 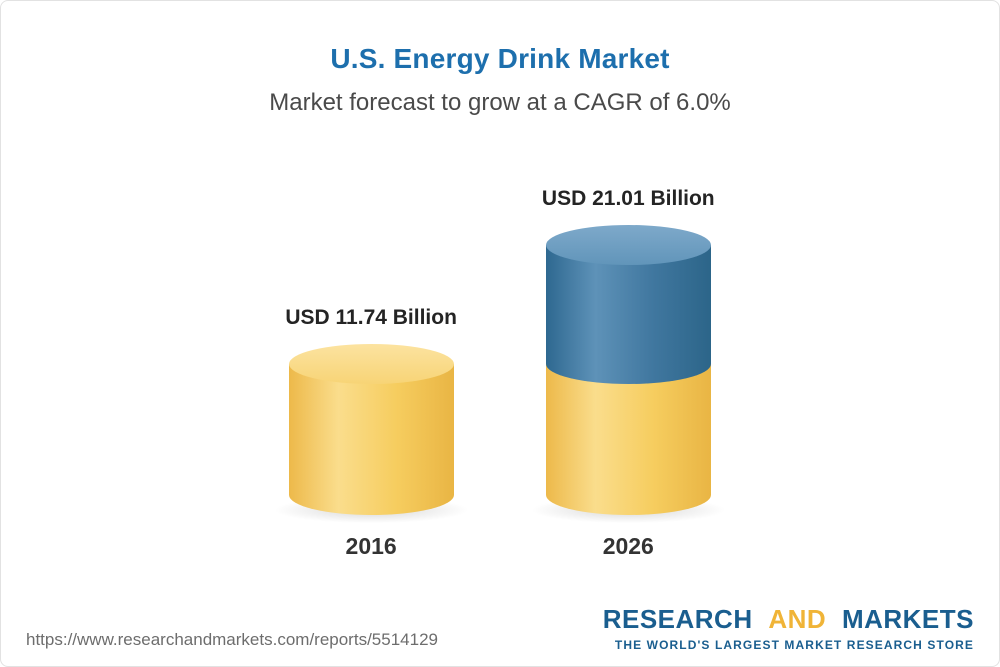 What do you see at coordinates (628, 245) in the screenshot?
I see `cylinder-2026-top-cap` at bounding box center [628, 245].